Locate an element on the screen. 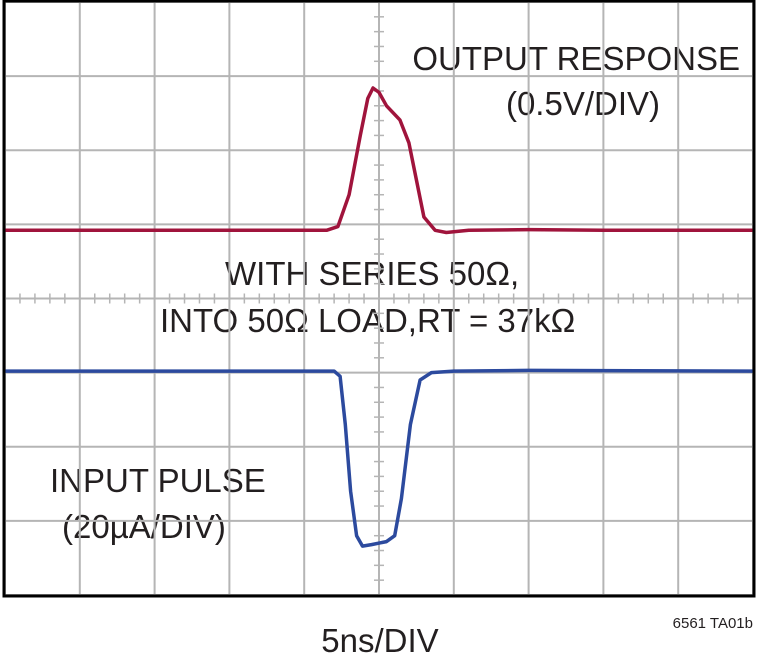  annotation: WITH SERIES 50Ω, is located at coordinates (372, 273).